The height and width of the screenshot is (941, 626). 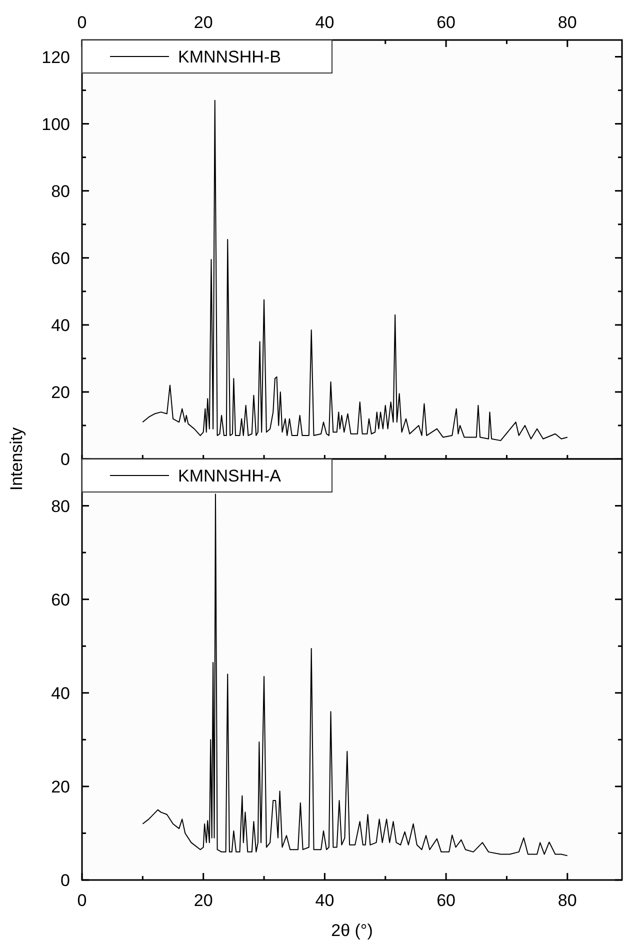 What do you see at coordinates (352, 930) in the screenshot?
I see `x-axis-title: 2θ (°)` at bounding box center [352, 930].